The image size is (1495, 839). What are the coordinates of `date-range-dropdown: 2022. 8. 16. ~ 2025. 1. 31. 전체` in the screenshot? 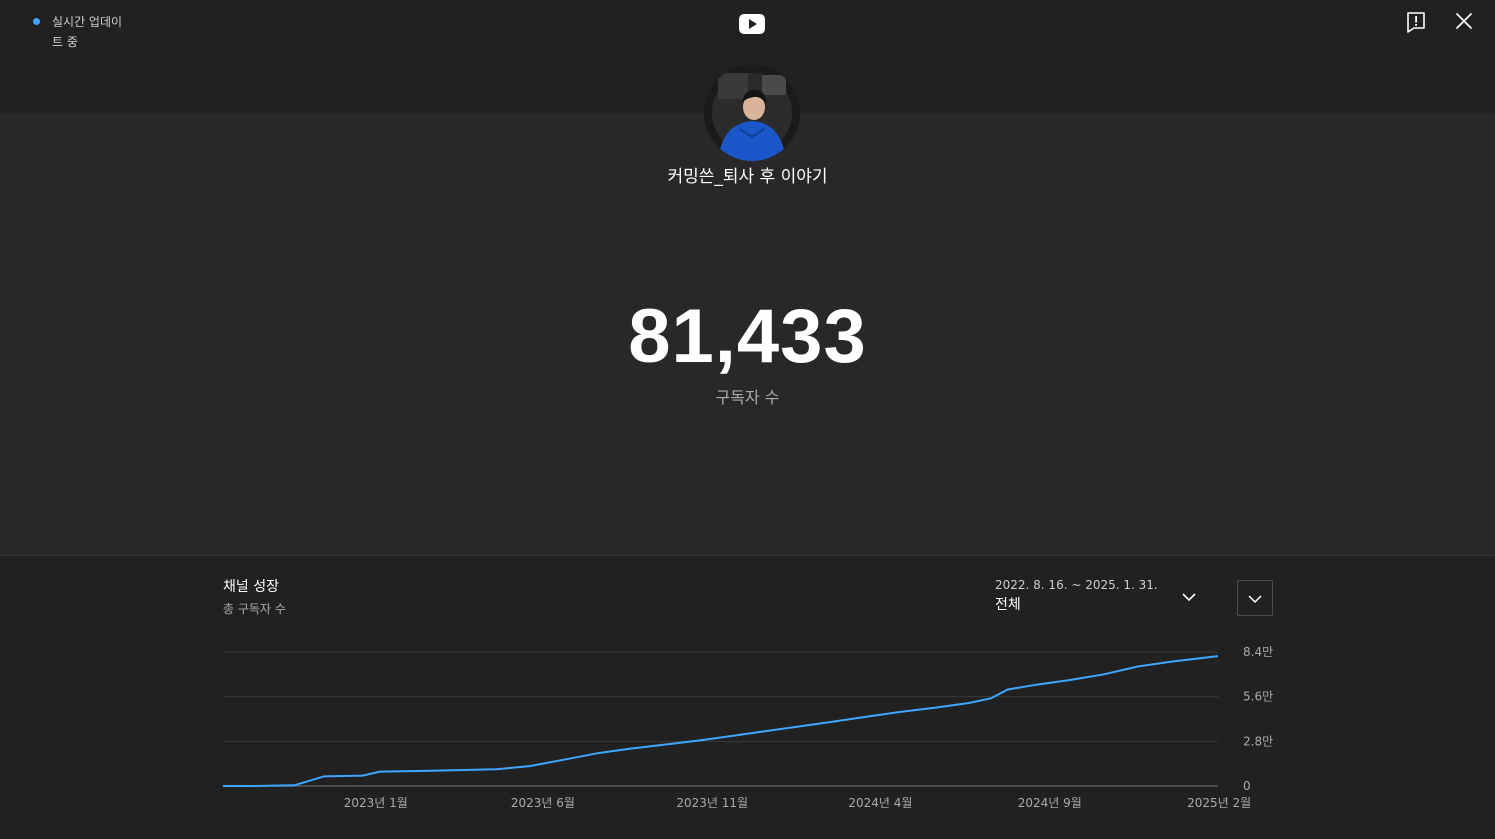 It's located at (1100, 596).